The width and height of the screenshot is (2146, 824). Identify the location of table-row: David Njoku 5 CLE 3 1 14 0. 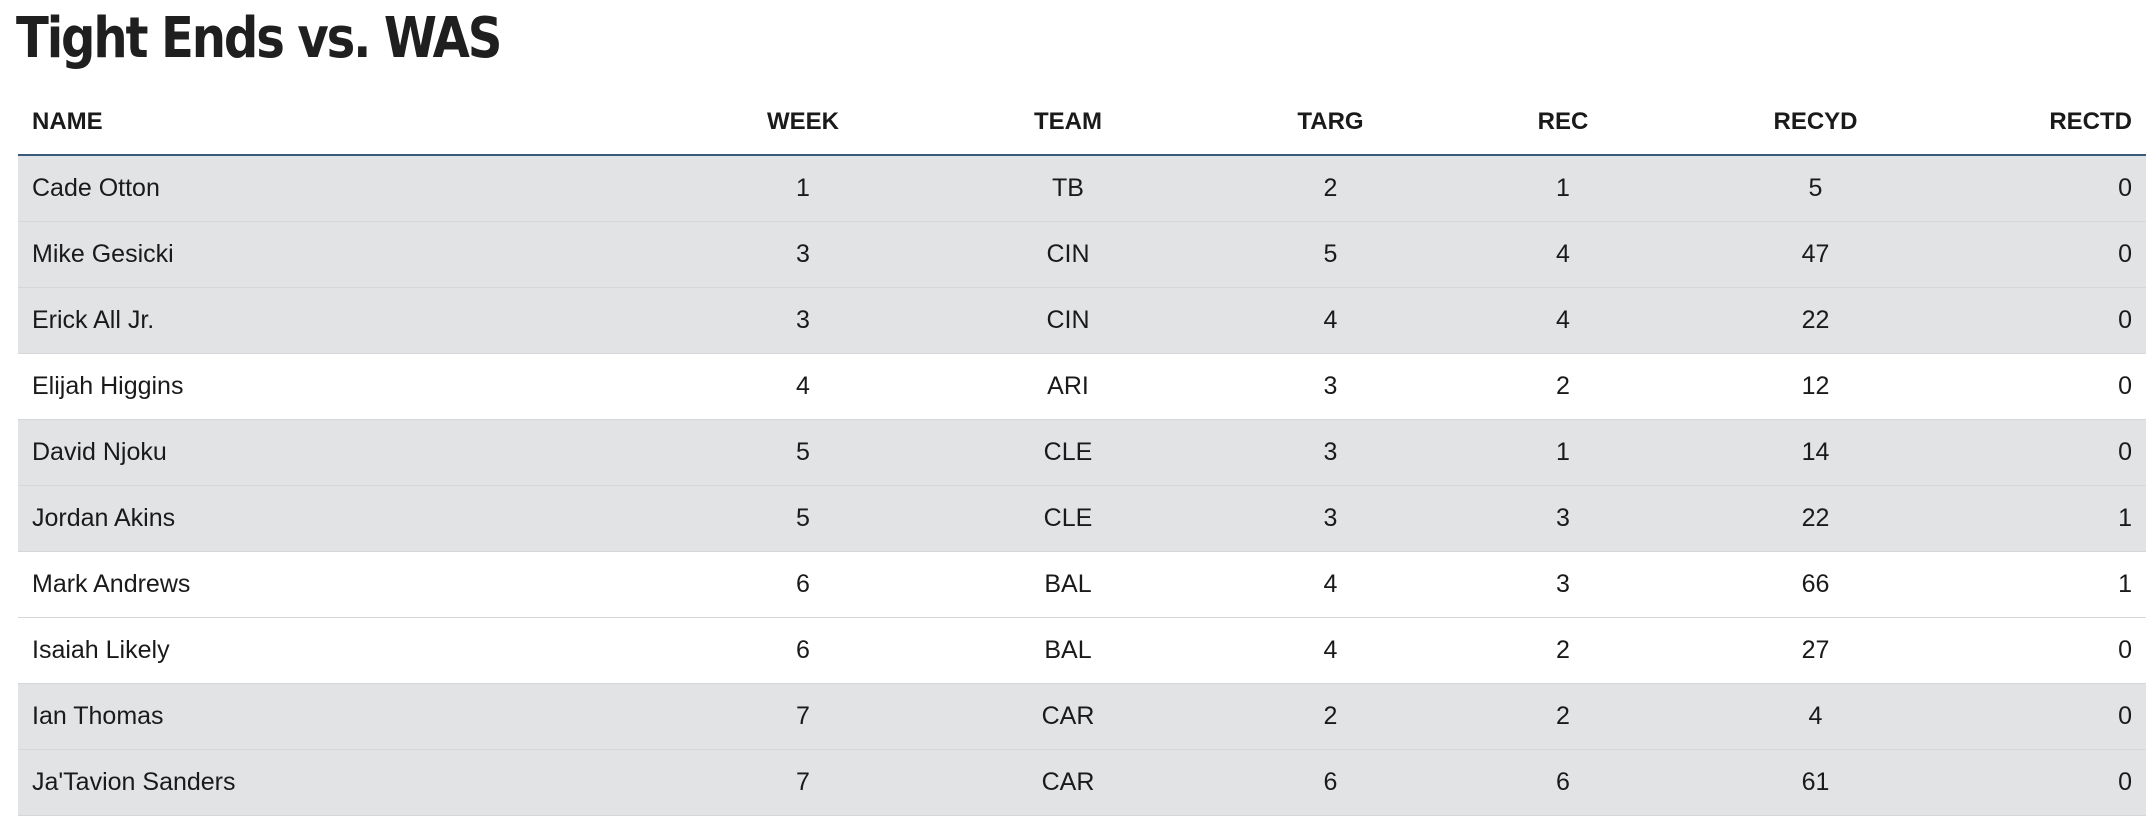
(1082, 452).